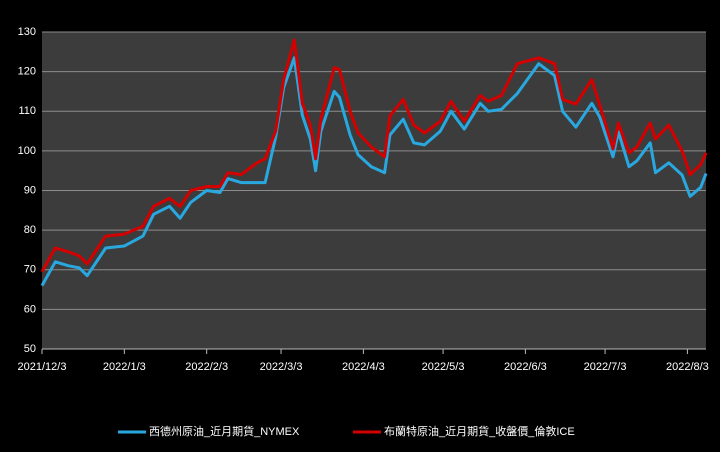  Describe the element at coordinates (479, 431) in the screenshot. I see `legend-label: 布蘭特原油_近月期貨_收盤價_倫敦ICE` at that location.